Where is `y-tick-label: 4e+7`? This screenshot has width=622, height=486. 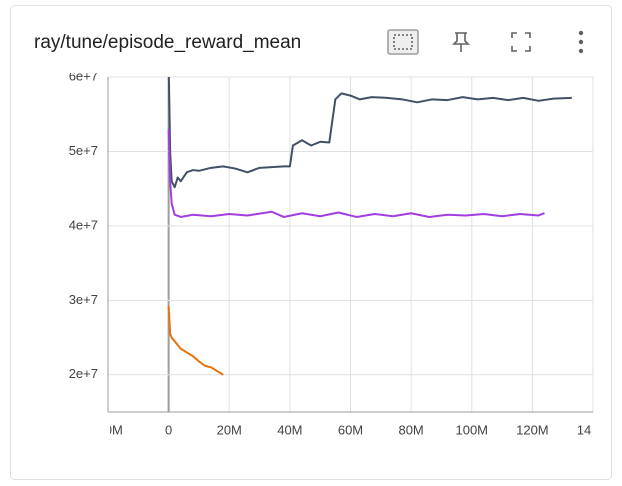
y-tick-label: 4e+7 is located at coordinates (83, 224).